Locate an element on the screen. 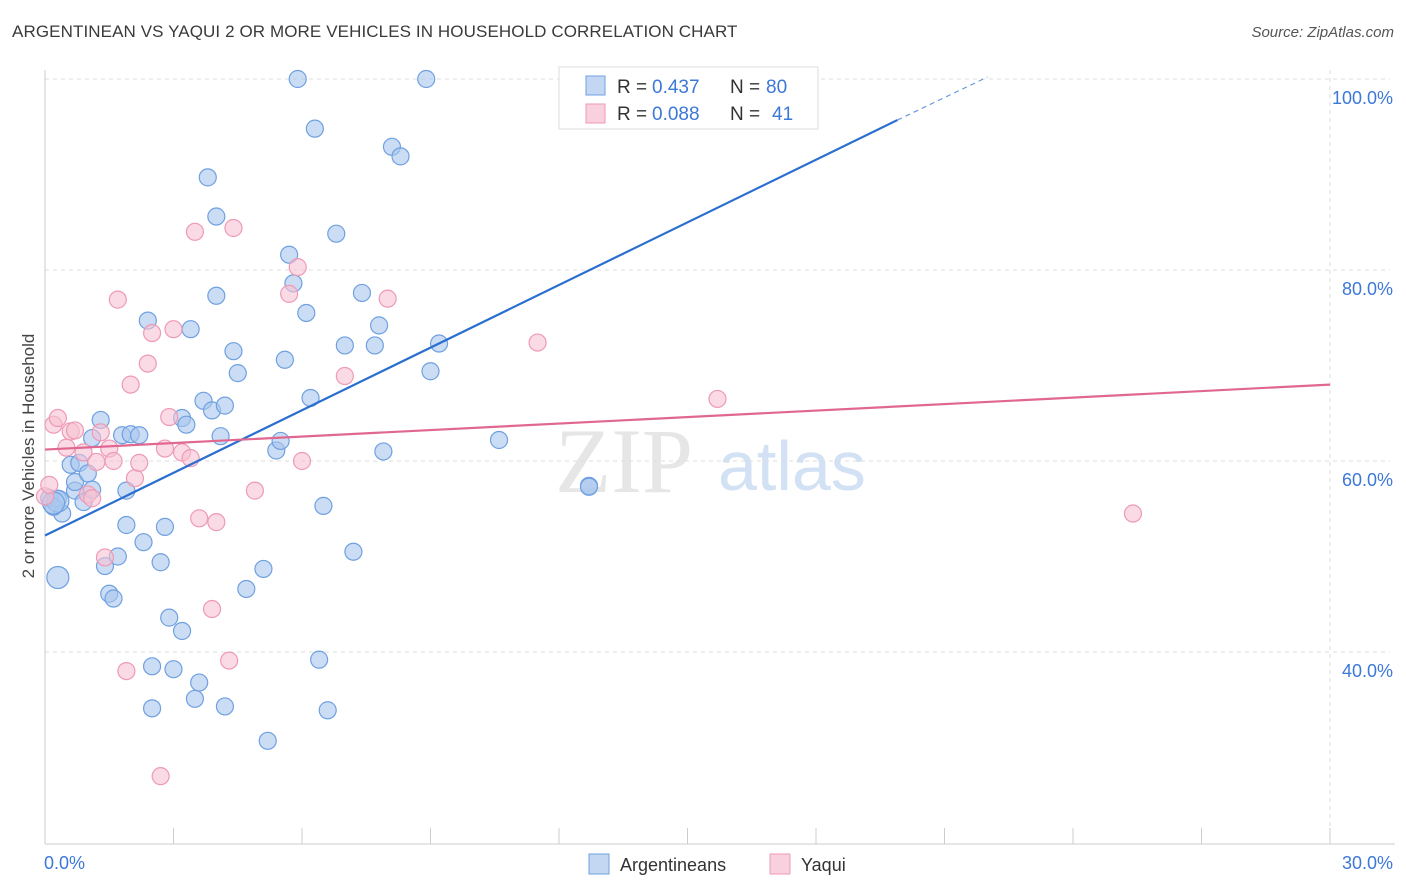  legend-n-label-1: N = is located at coordinates (745, 87).